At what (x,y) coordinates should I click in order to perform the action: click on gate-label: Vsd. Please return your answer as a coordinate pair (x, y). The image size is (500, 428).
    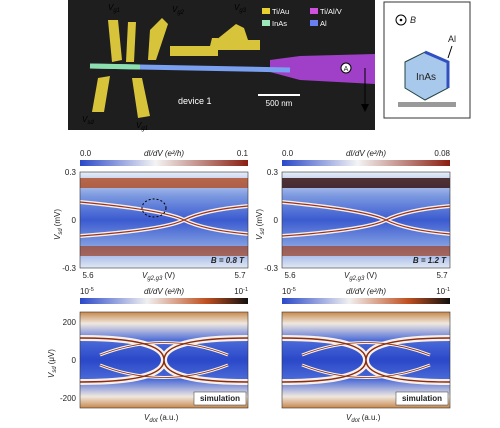
    Looking at the image, I should click on (88, 120).